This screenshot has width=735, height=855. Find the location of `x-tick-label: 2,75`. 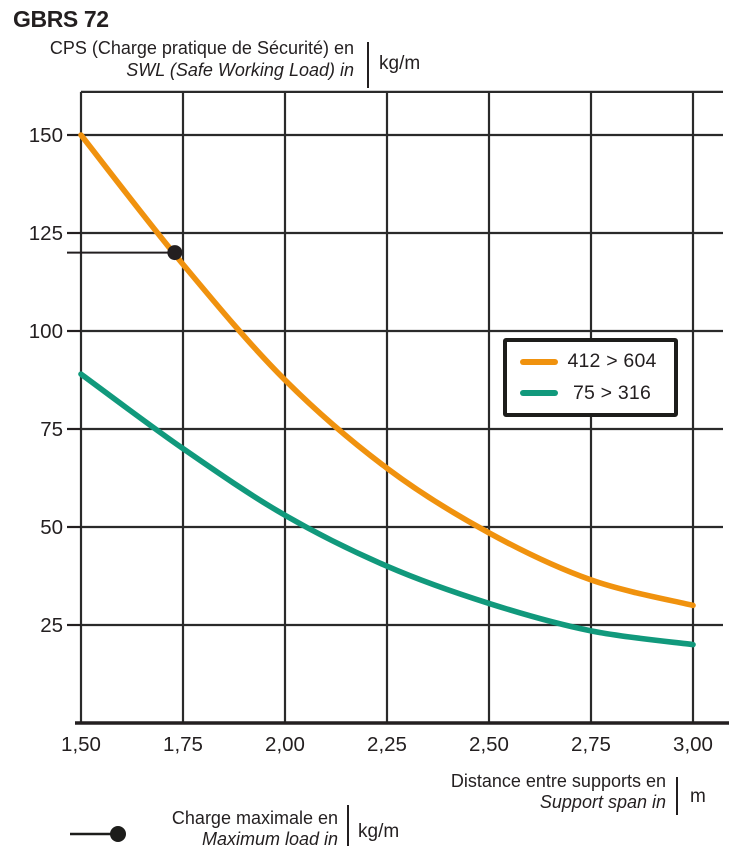

x-tick-label: 2,75 is located at coordinates (591, 744).